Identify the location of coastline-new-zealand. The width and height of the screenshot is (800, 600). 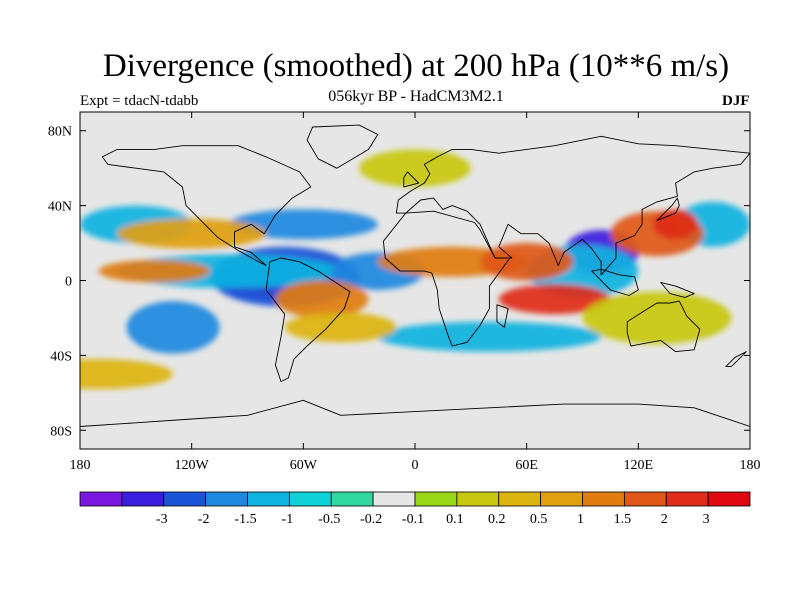
(736, 359).